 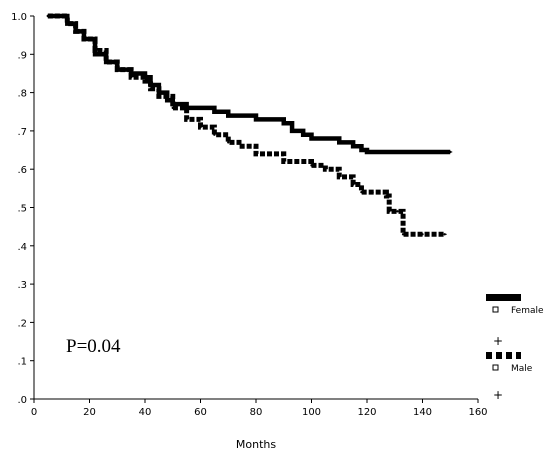 What do you see at coordinates (22, 323) in the screenshot?
I see `y-tick-label: .2` at bounding box center [22, 323].